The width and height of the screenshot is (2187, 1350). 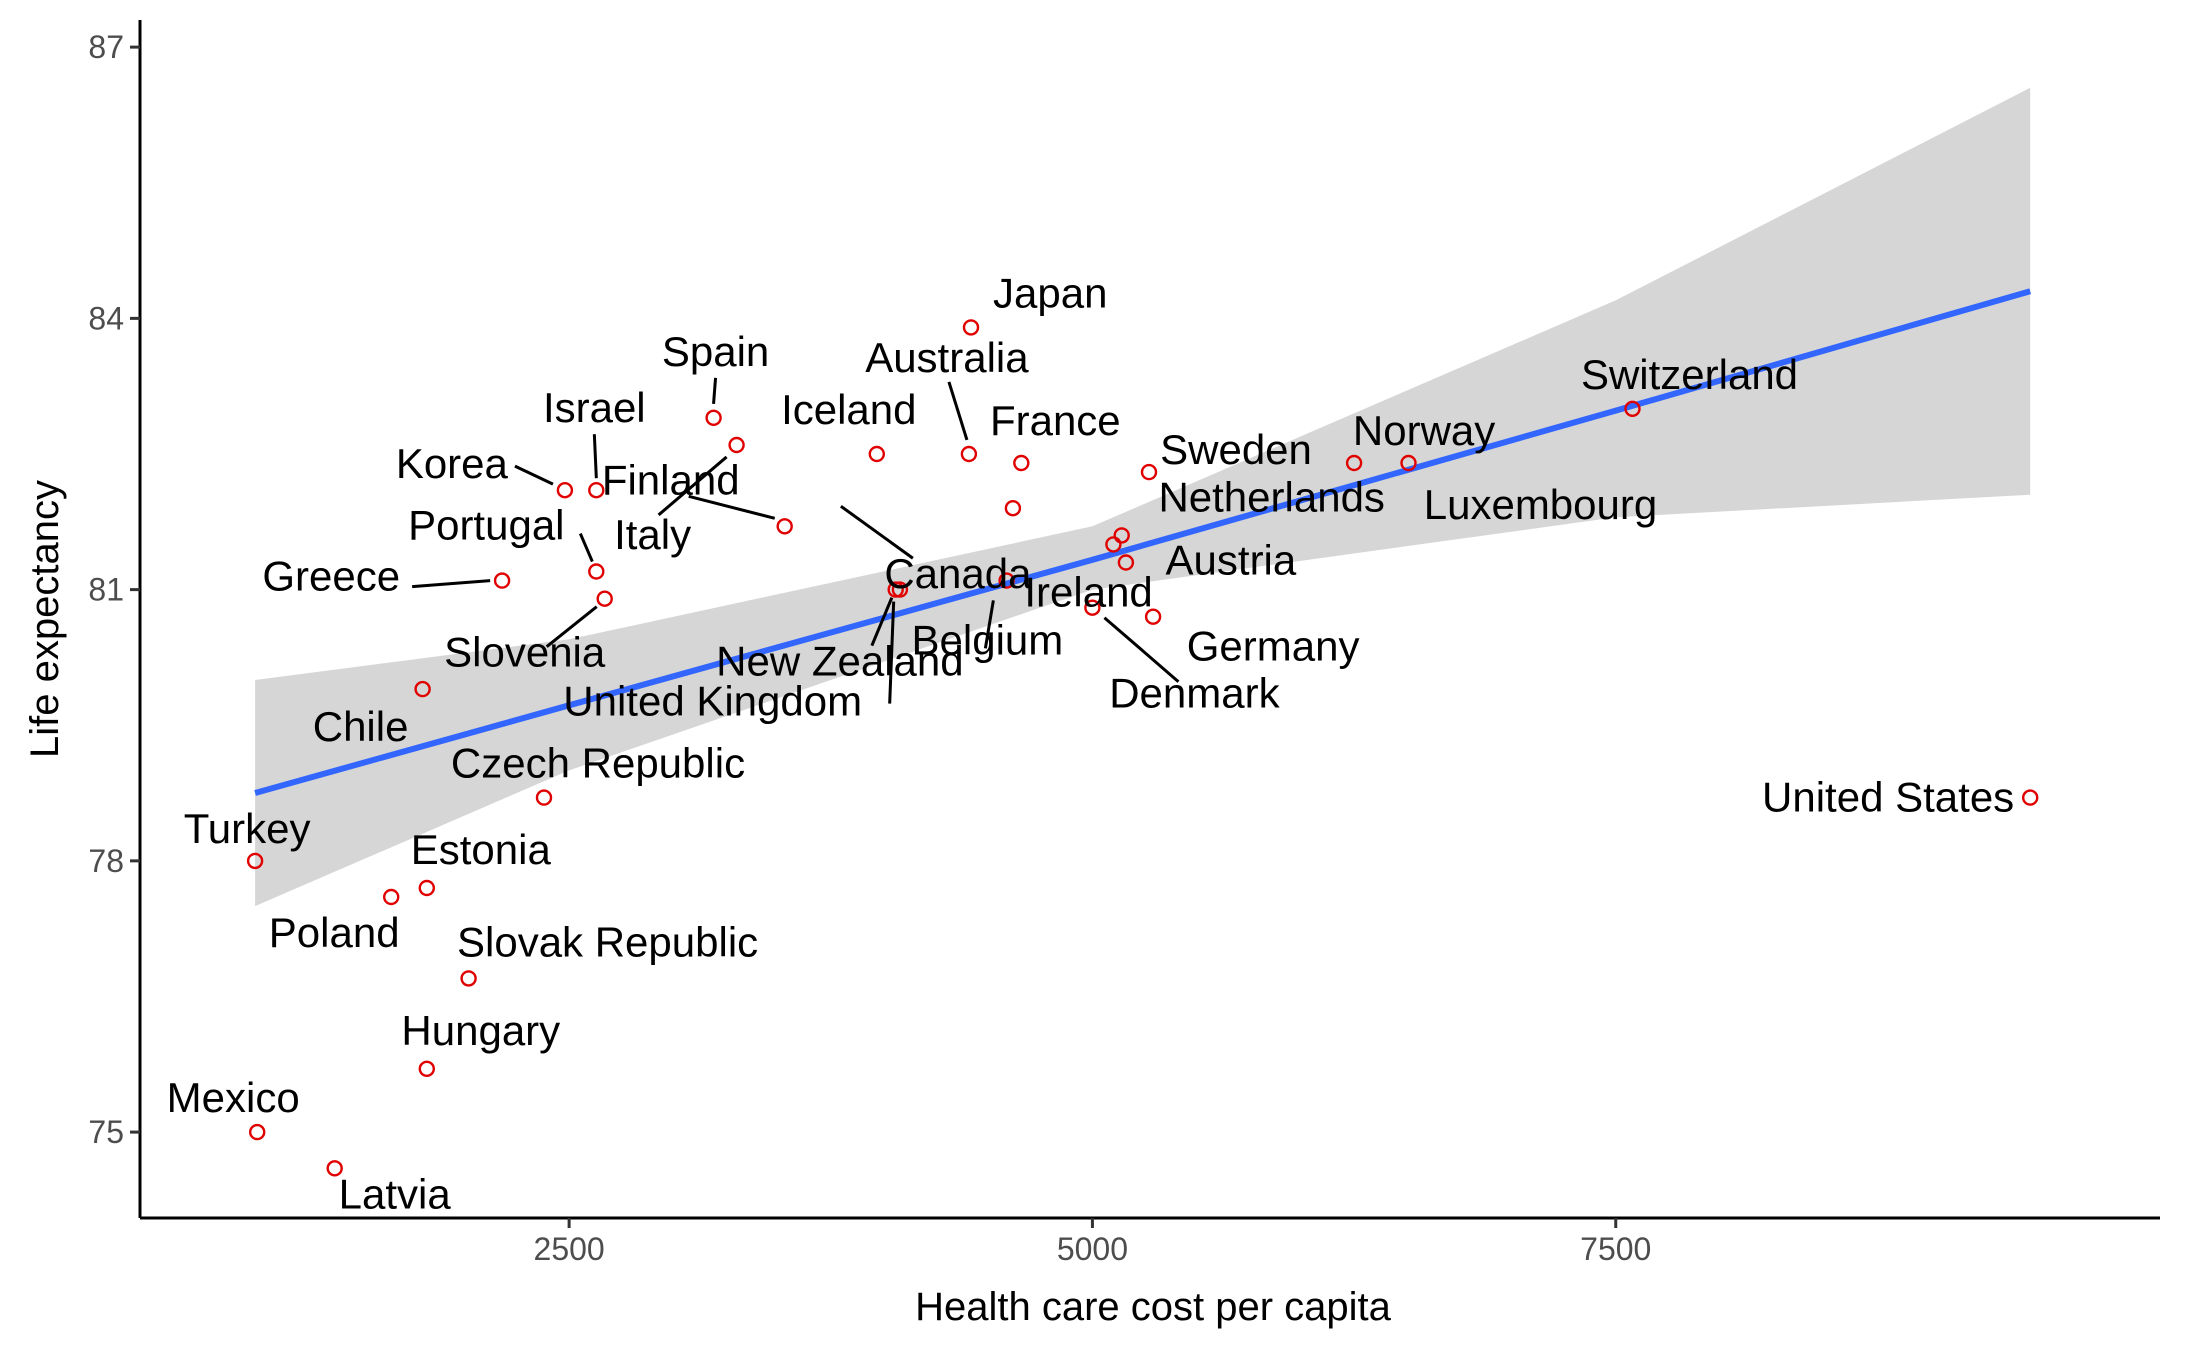 What do you see at coordinates (1632, 408) in the screenshot?
I see `point-switzerland` at bounding box center [1632, 408].